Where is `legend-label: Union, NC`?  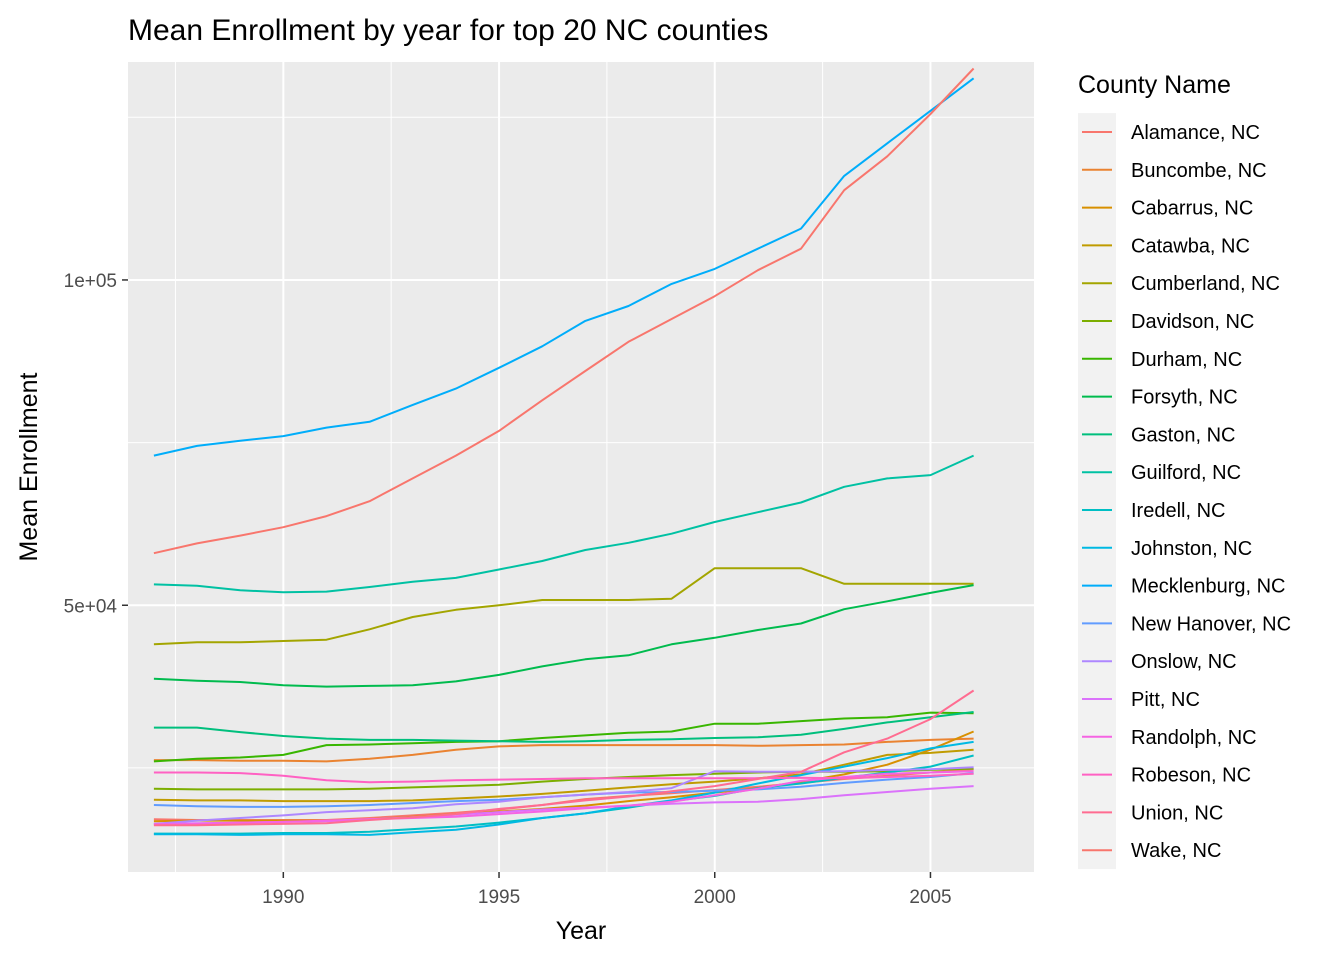 legend-label: Union, NC is located at coordinates (1177, 813).